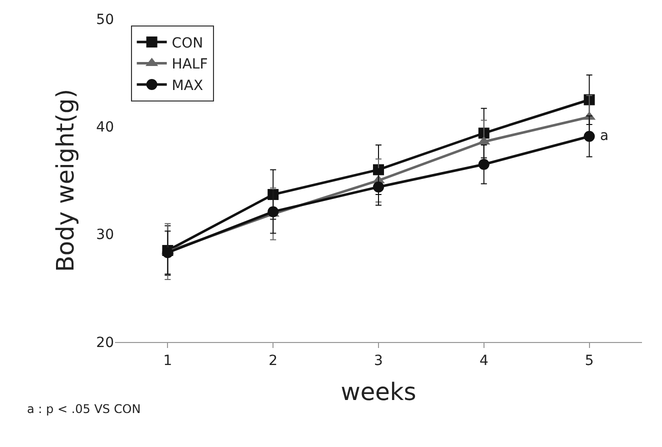 The height and width of the screenshot is (447, 662). What do you see at coordinates (105, 342) in the screenshot?
I see `y-tick-label: 20` at bounding box center [105, 342].